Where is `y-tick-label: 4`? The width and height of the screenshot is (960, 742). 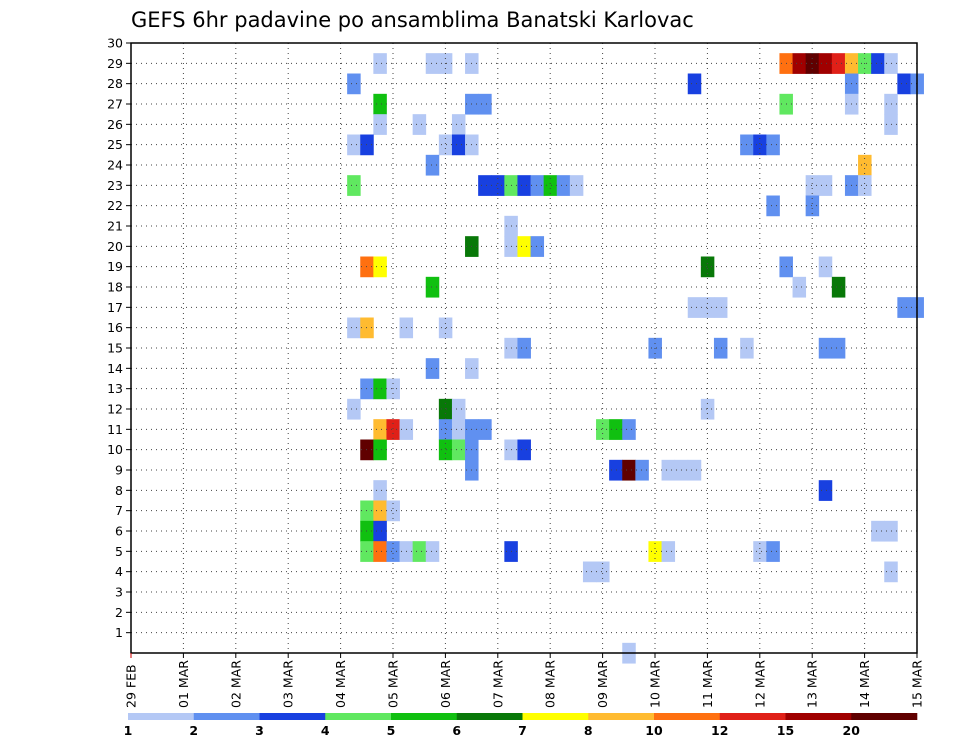
y-tick-label: 4 is located at coordinates (119, 571).